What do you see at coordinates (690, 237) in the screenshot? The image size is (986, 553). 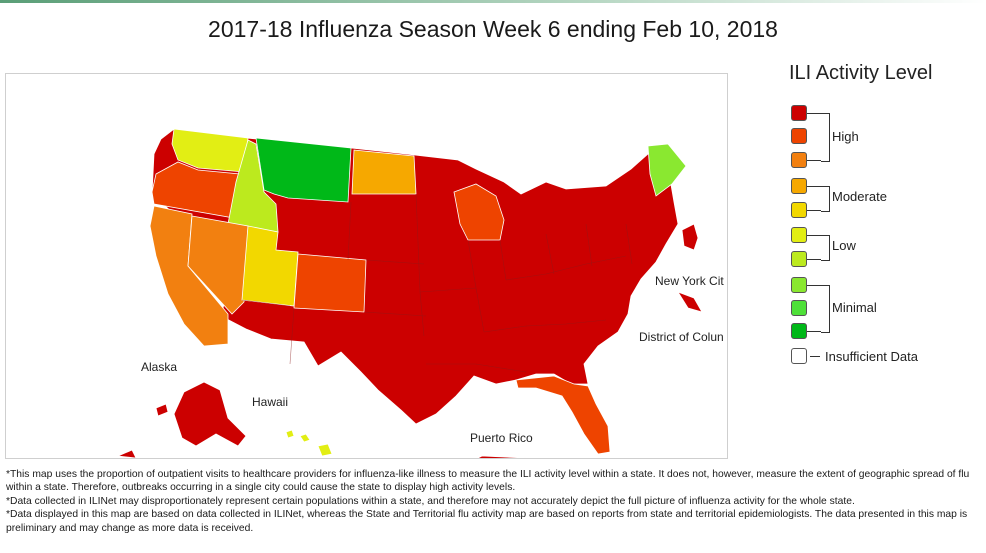 I see `new-york-city-shape` at bounding box center [690, 237].